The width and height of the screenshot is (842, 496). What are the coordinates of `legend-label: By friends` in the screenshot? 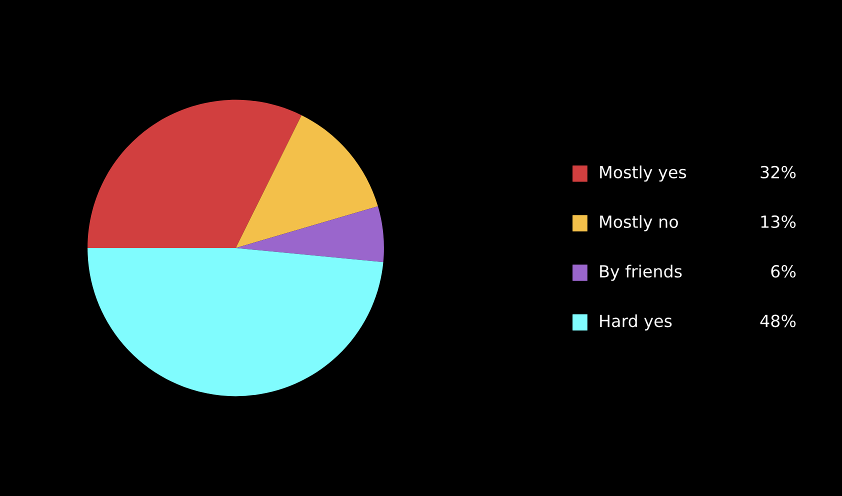 It's located at (641, 272).